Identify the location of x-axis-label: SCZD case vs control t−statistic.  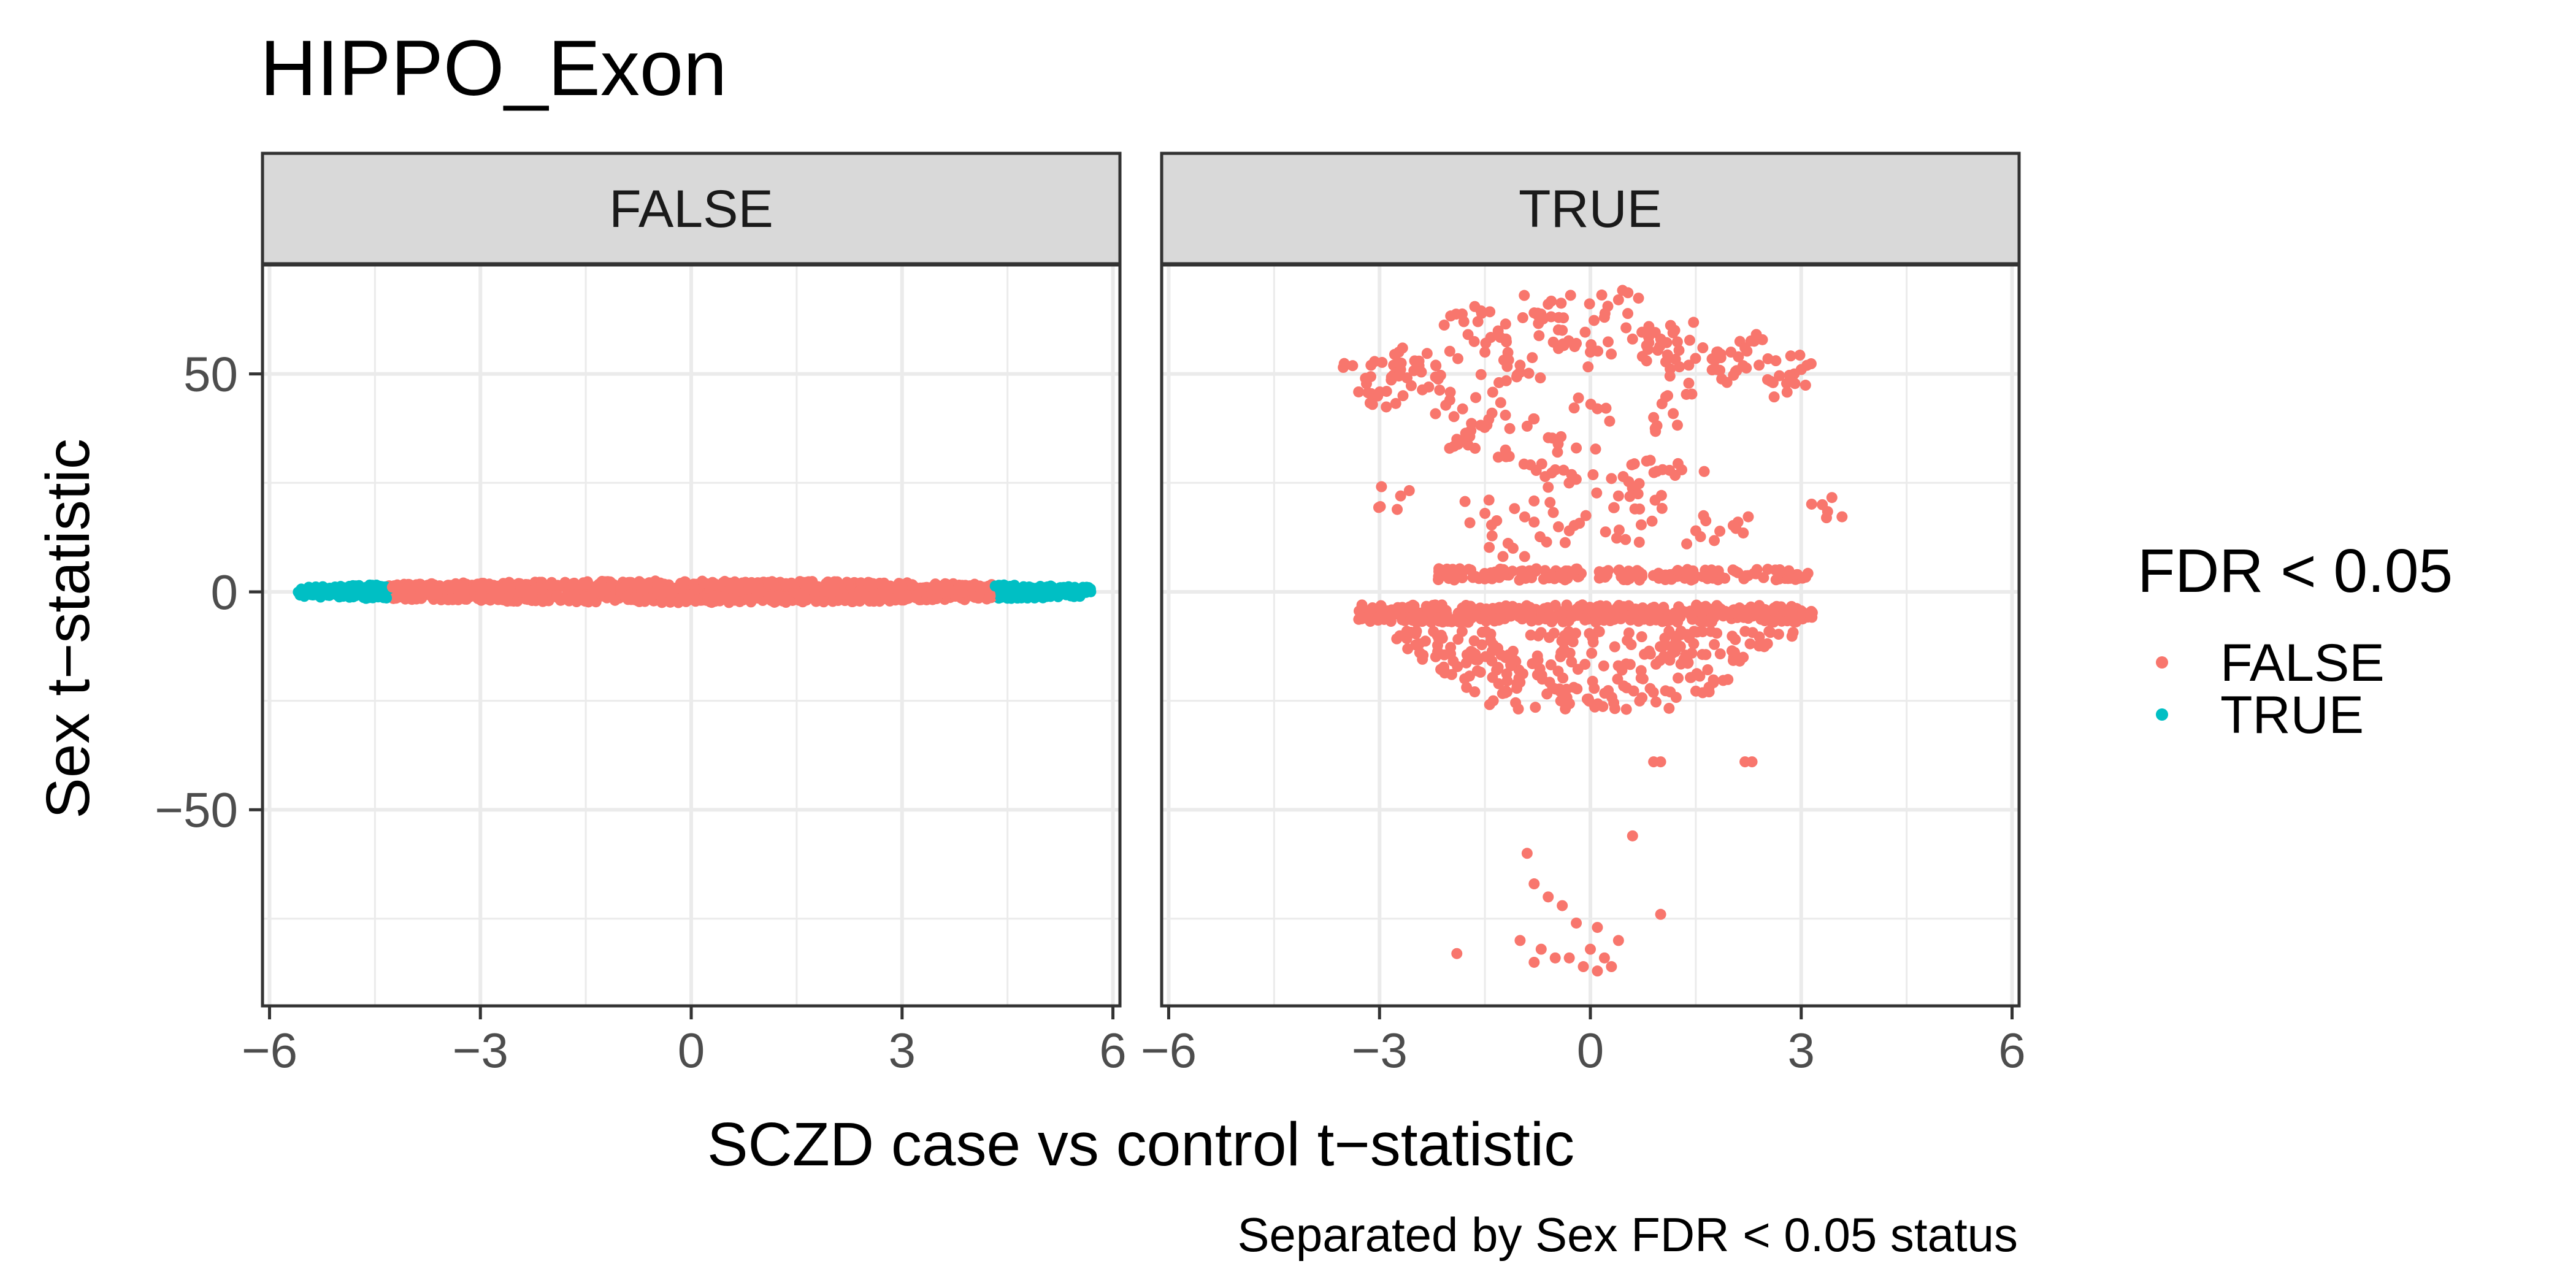
(1140, 1144).